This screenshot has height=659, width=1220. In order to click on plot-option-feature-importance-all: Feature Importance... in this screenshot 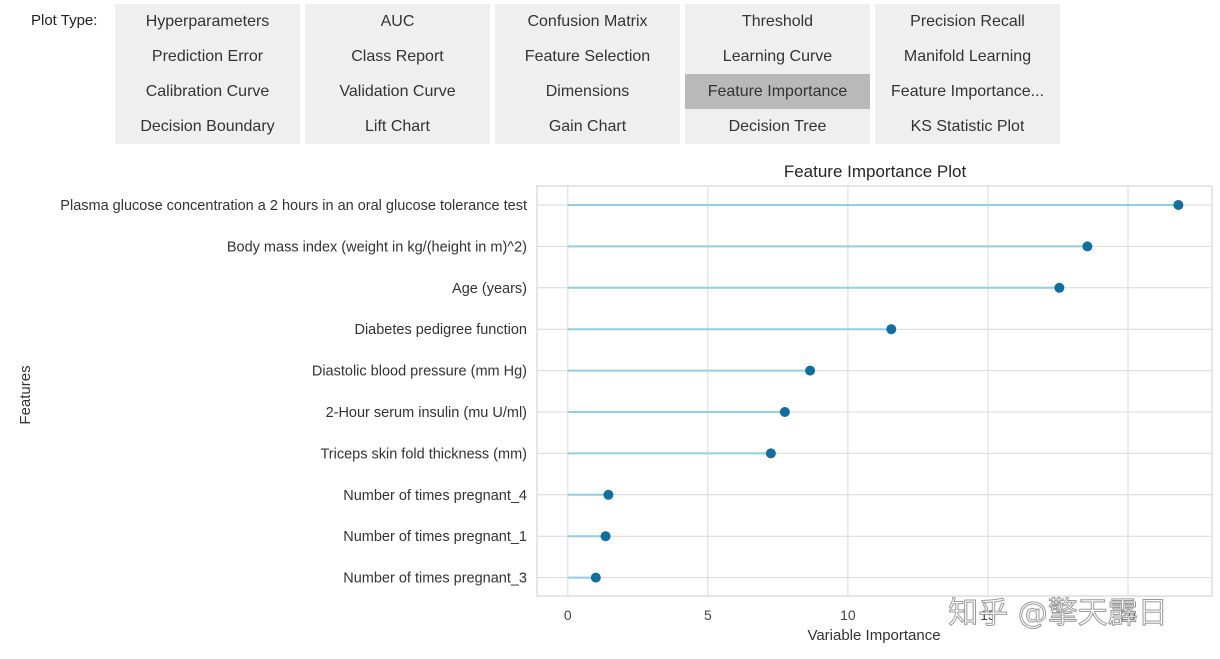, I will do `click(967, 91)`.